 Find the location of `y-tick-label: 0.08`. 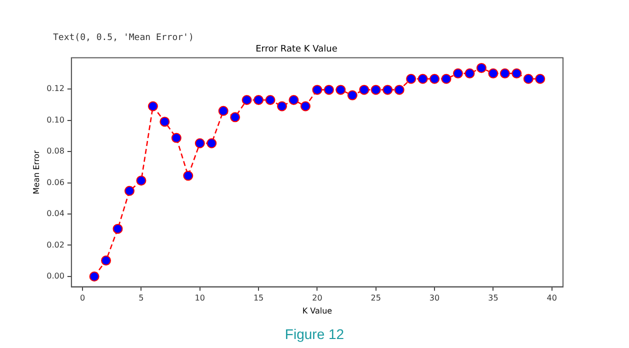

y-tick-label: 0.08 is located at coordinates (55, 151).